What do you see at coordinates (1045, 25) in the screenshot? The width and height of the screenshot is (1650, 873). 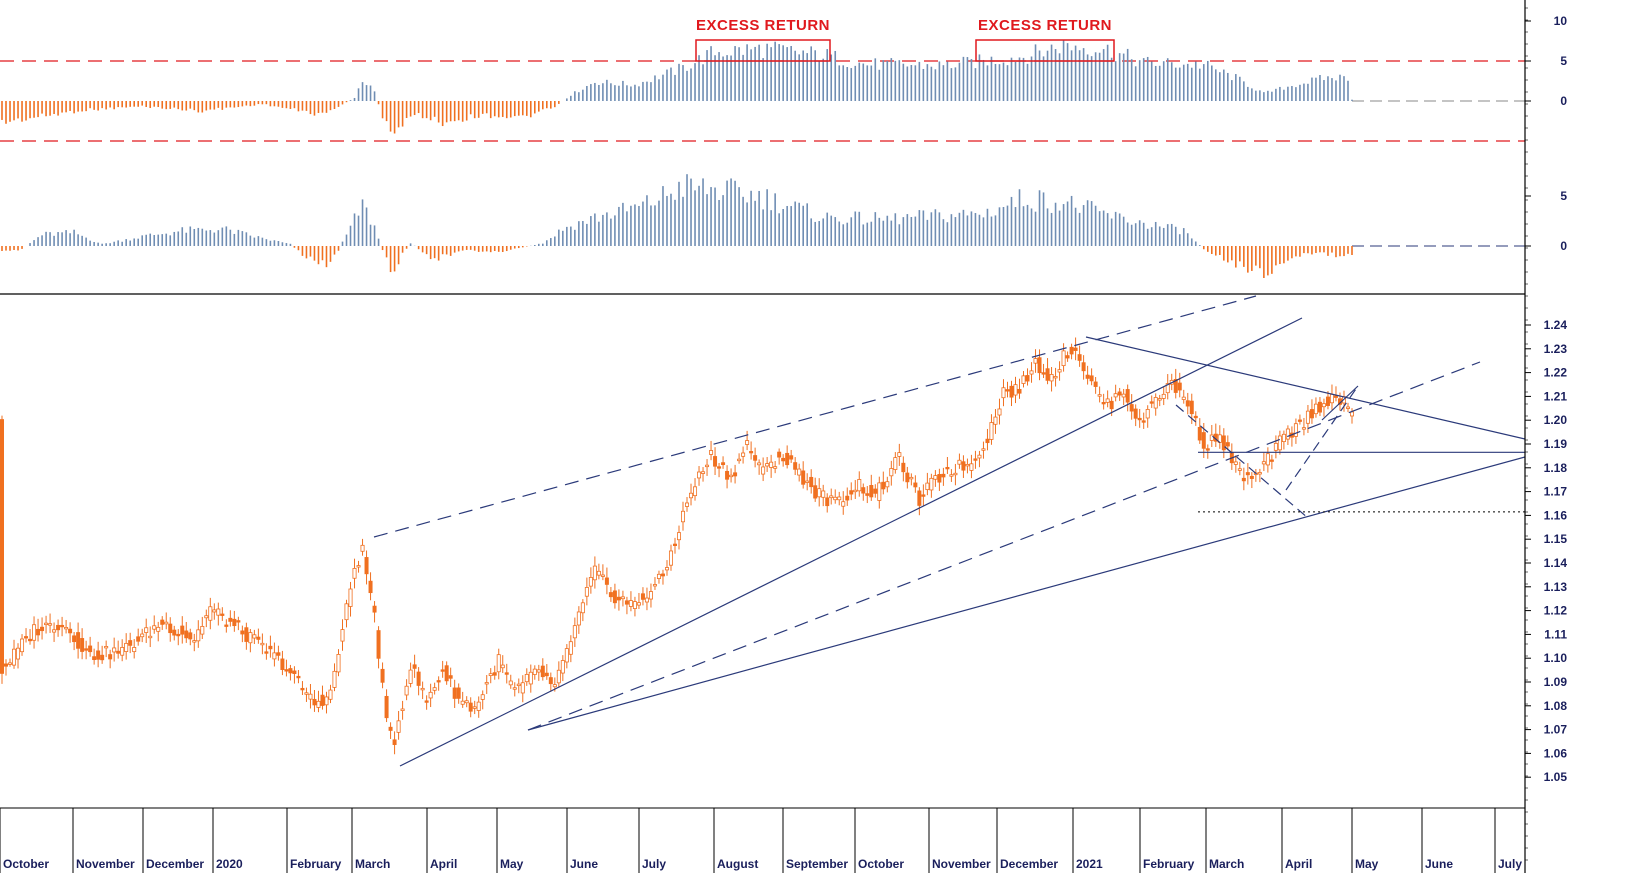 I see `excess-return-label-1: EXCESS RETURN` at bounding box center [1045, 25].